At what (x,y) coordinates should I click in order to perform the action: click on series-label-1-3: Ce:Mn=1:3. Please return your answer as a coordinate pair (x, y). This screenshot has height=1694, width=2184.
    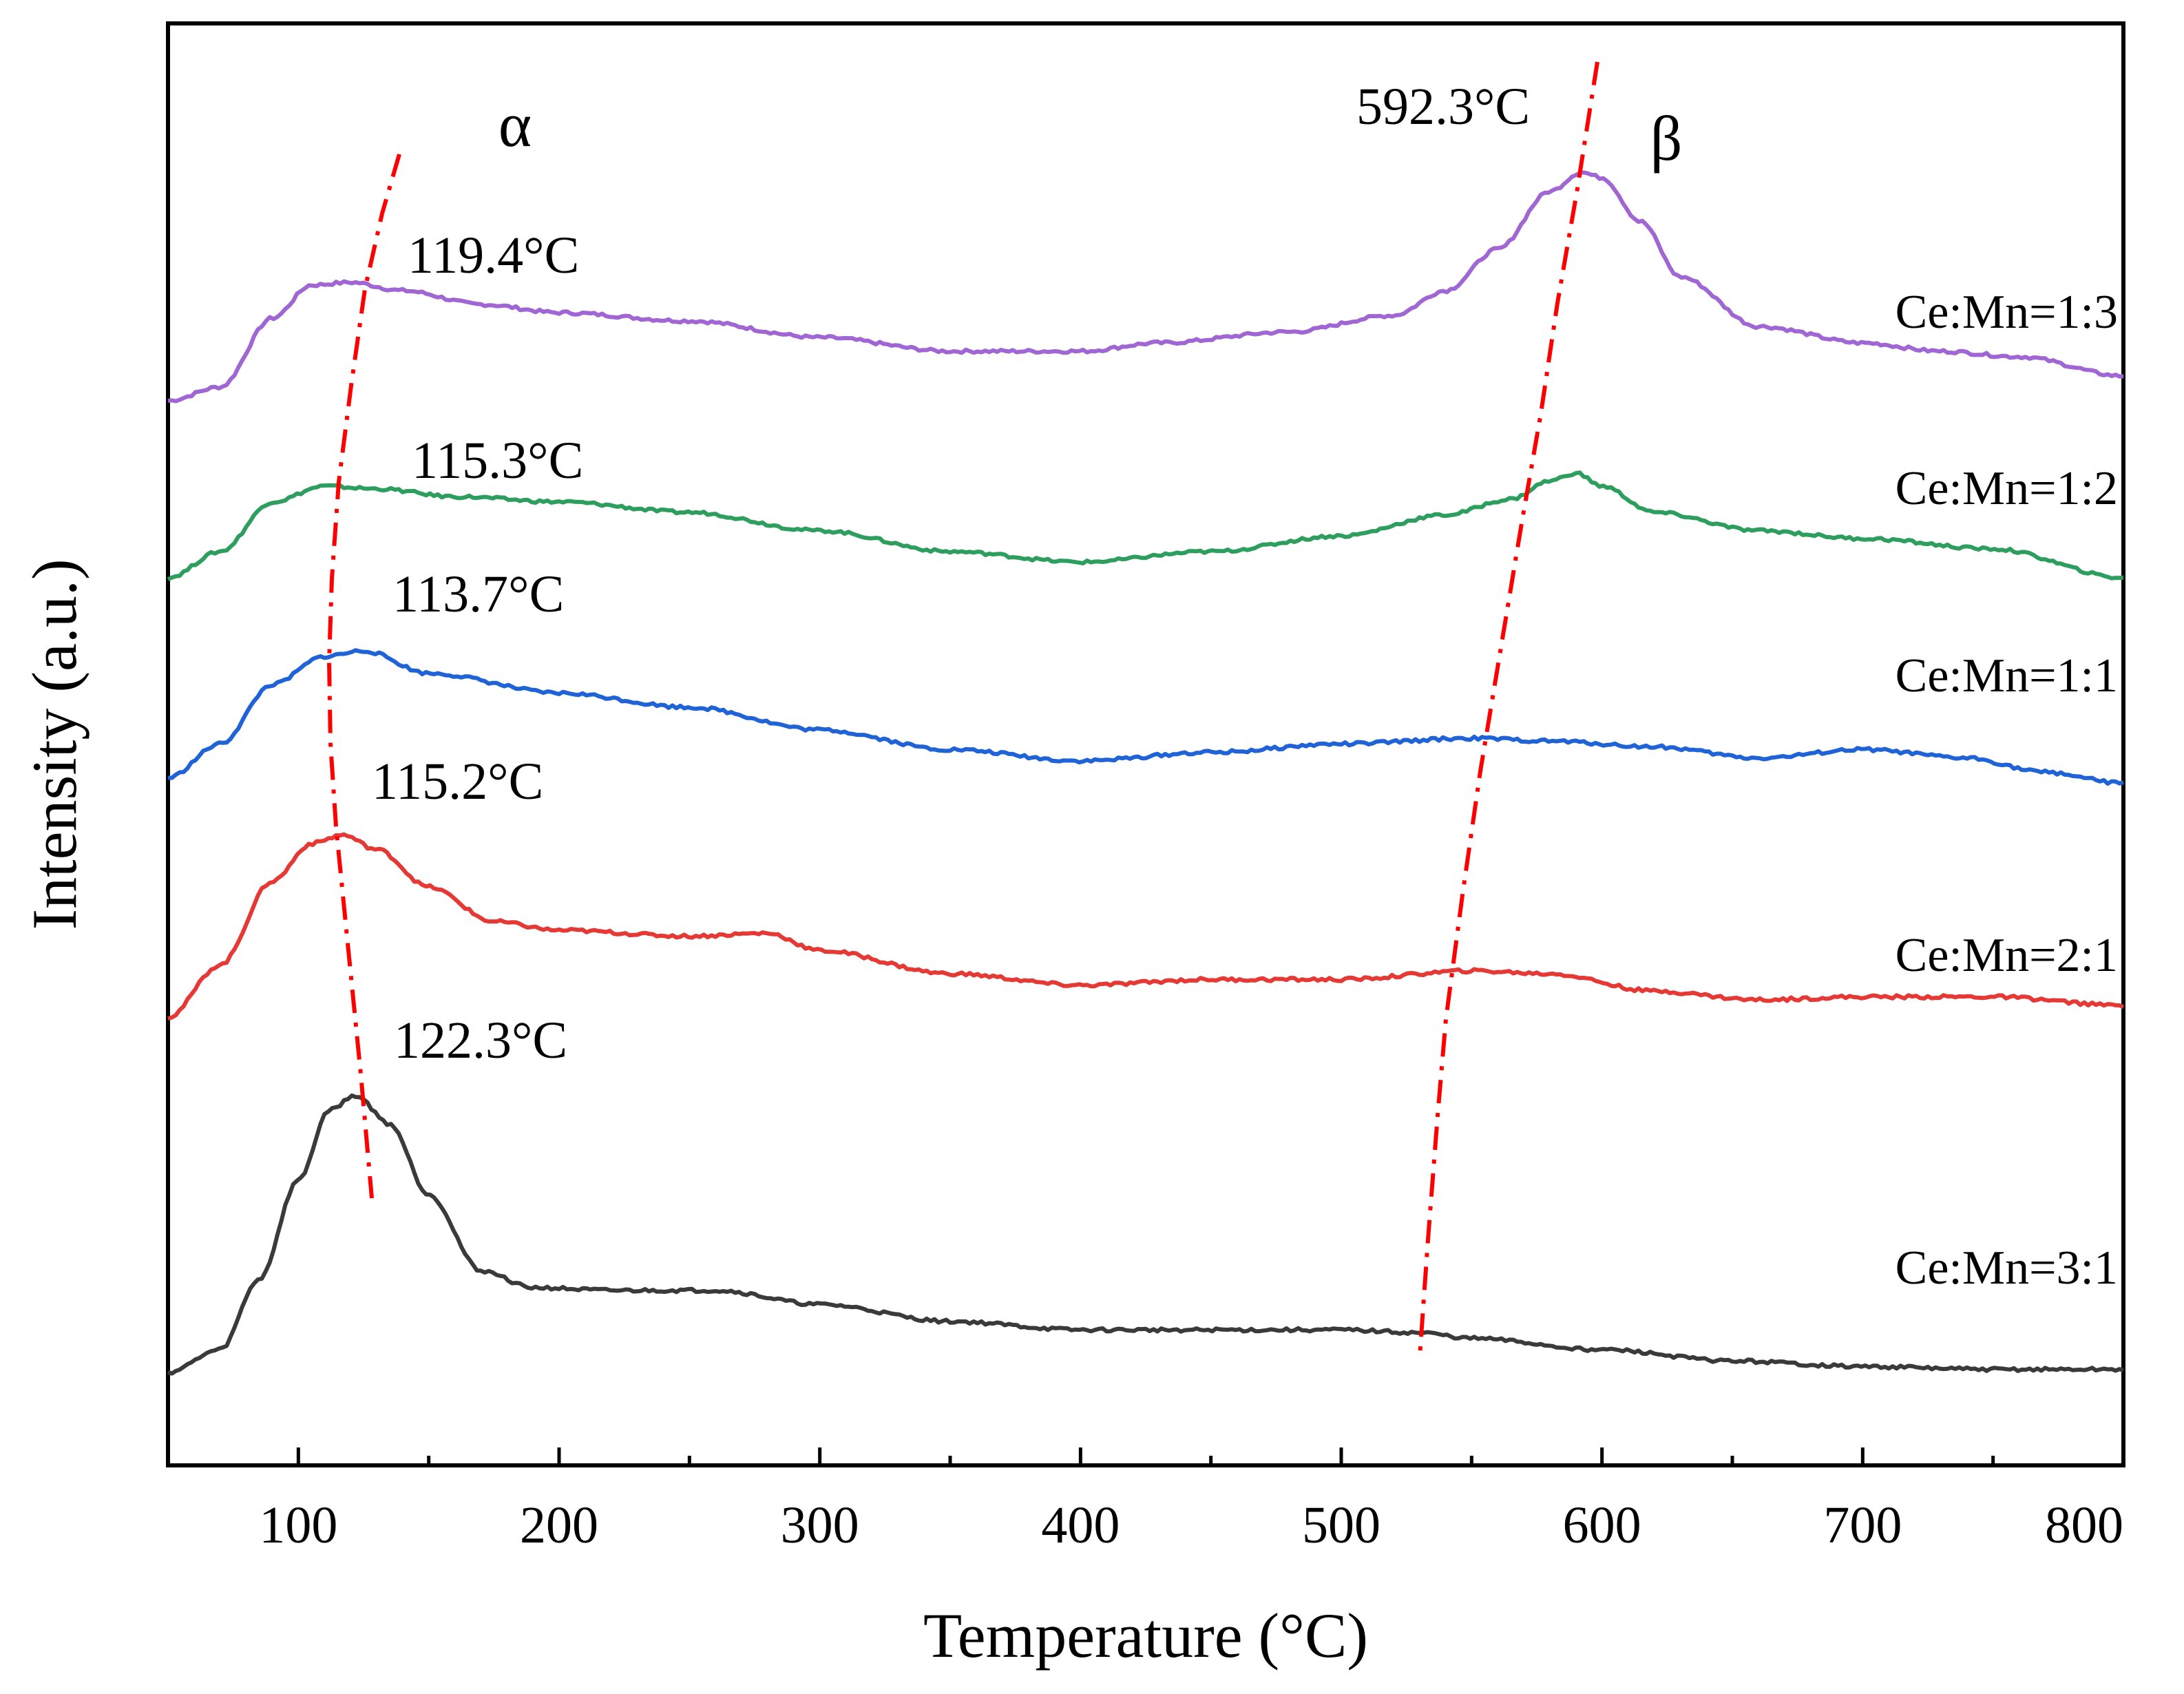
    Looking at the image, I should click on (2007, 312).